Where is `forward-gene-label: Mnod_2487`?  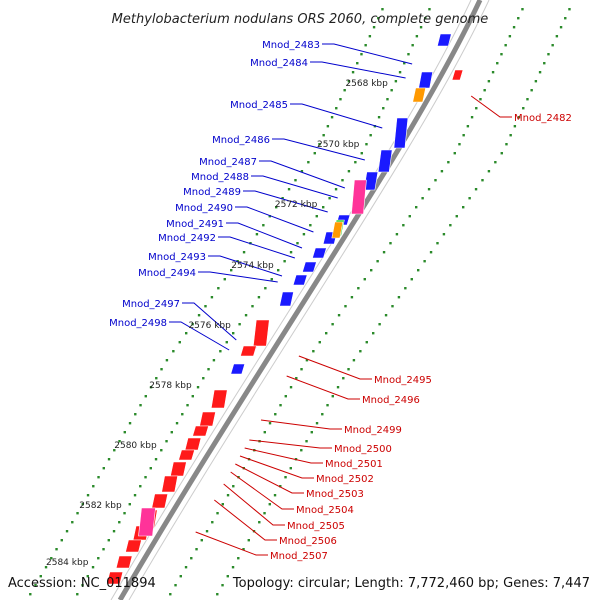
forward-gene-label: Mnod_2487 is located at coordinates (228, 162).